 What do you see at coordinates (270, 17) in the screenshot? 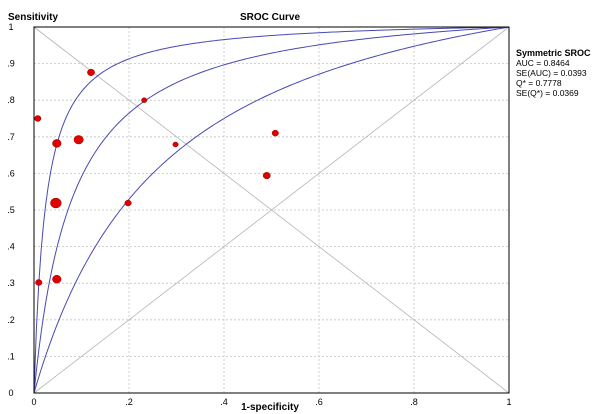
I see `chart-title: SROC Curve` at bounding box center [270, 17].